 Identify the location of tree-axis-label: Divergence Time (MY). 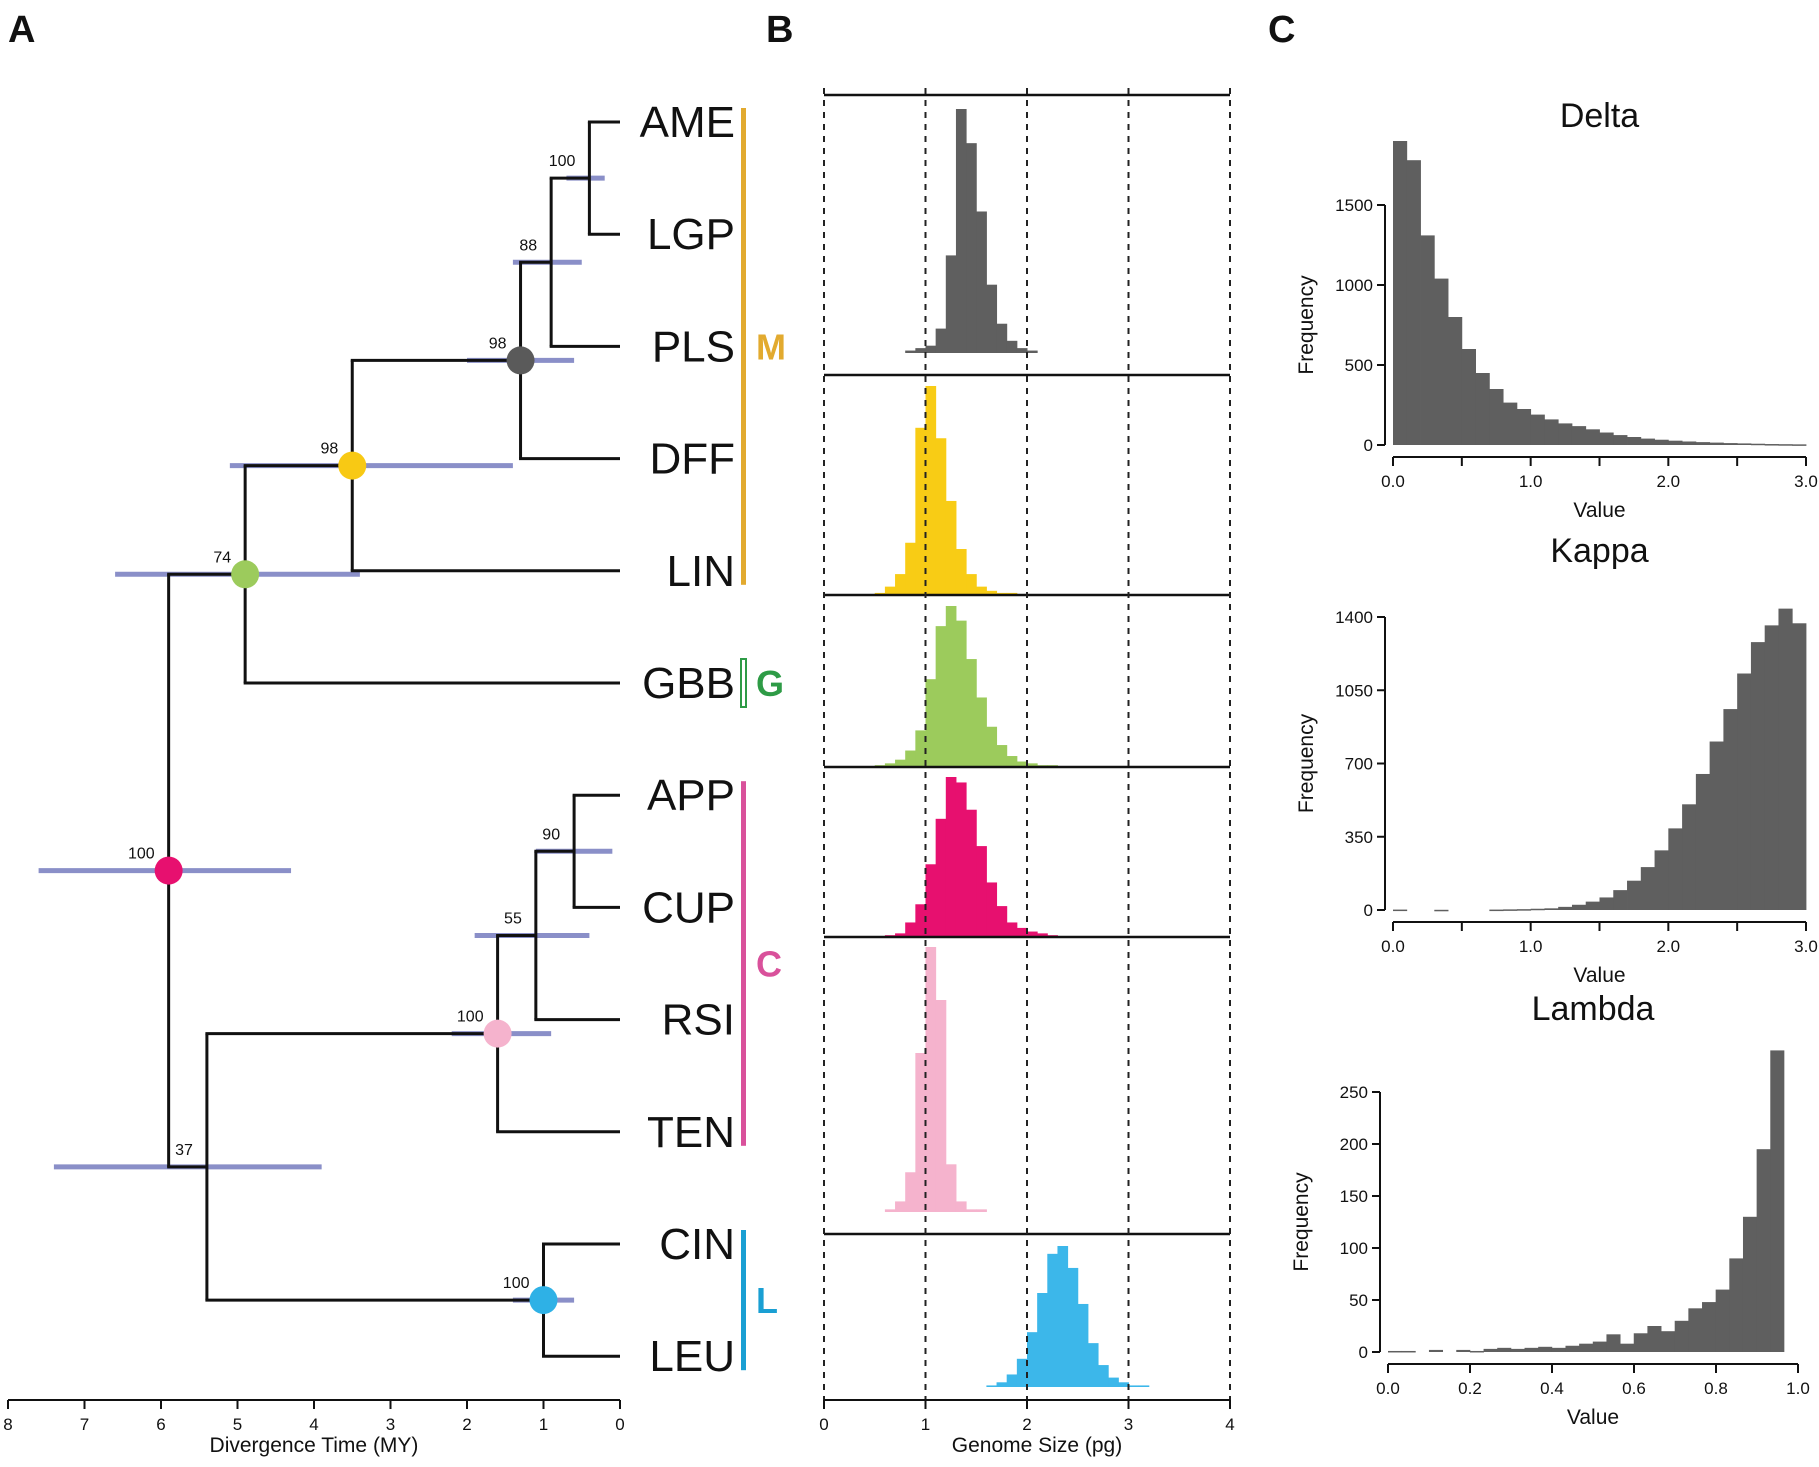
(314, 1445).